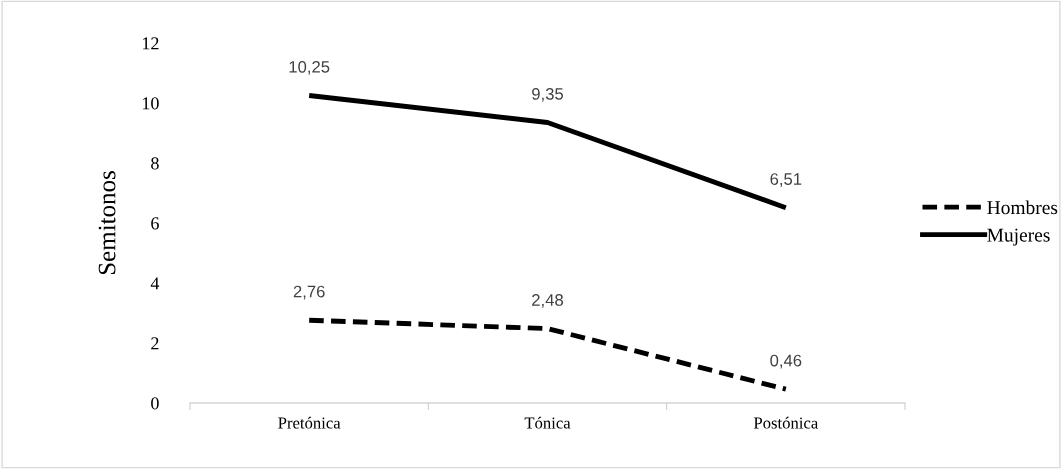 The width and height of the screenshot is (1062, 469). I want to click on x-tick-label: Postónica, so click(786, 422).